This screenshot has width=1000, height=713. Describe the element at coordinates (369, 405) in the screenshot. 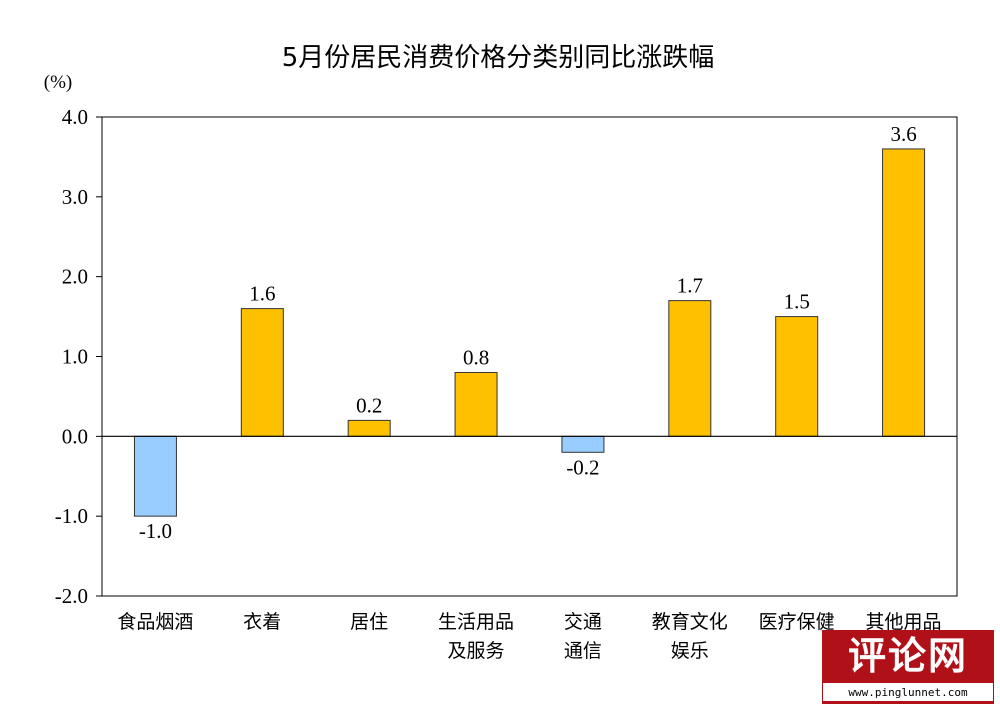

I see `data-label-3: 0.2` at that location.